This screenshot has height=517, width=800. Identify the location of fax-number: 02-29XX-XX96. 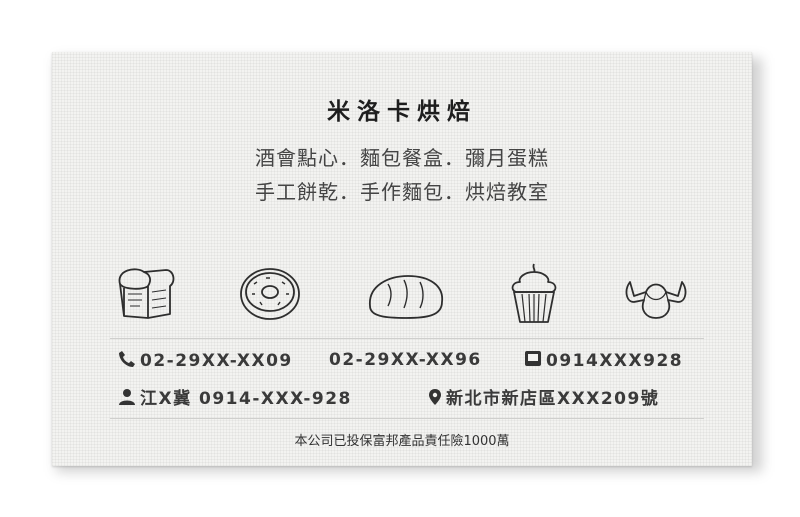
(405, 360).